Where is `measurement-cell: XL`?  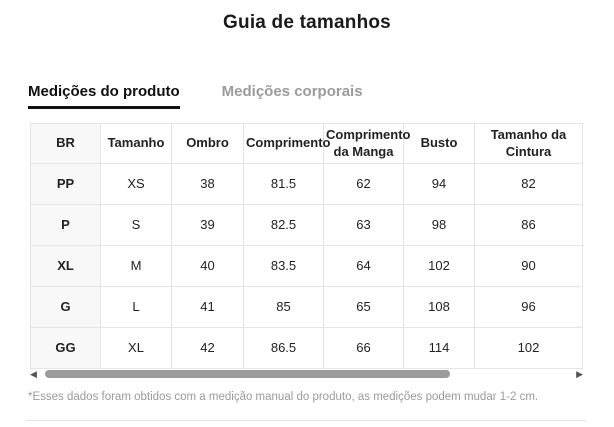 measurement-cell: XL is located at coordinates (136, 348).